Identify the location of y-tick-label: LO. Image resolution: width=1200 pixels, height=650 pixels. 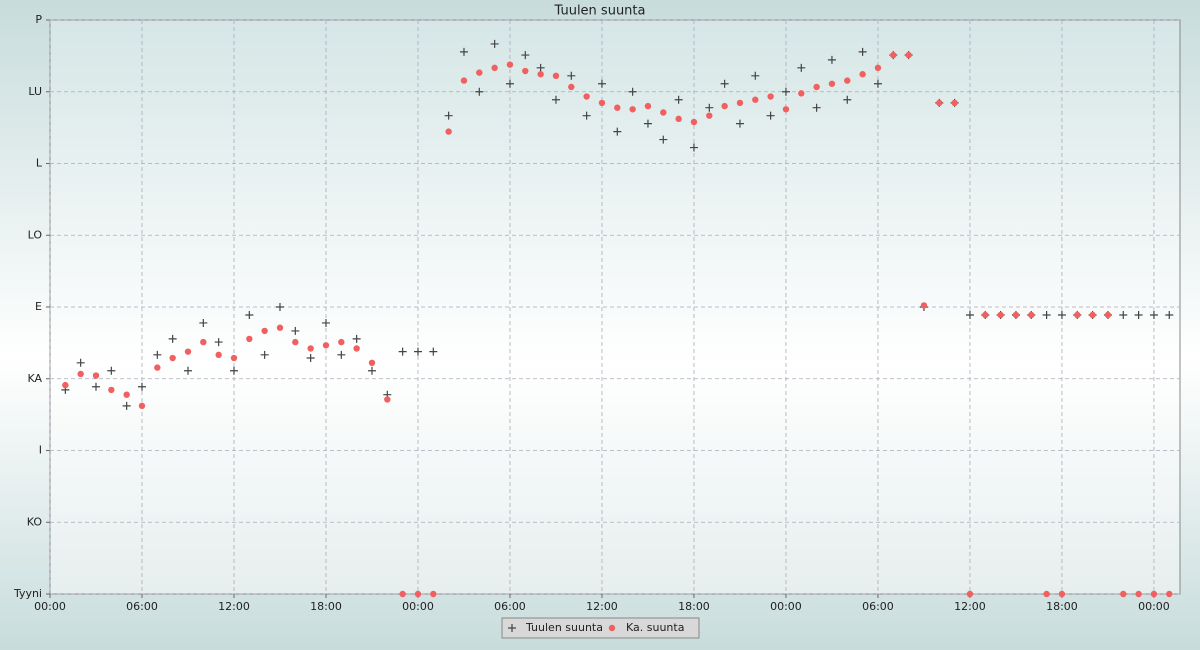
(35, 234).